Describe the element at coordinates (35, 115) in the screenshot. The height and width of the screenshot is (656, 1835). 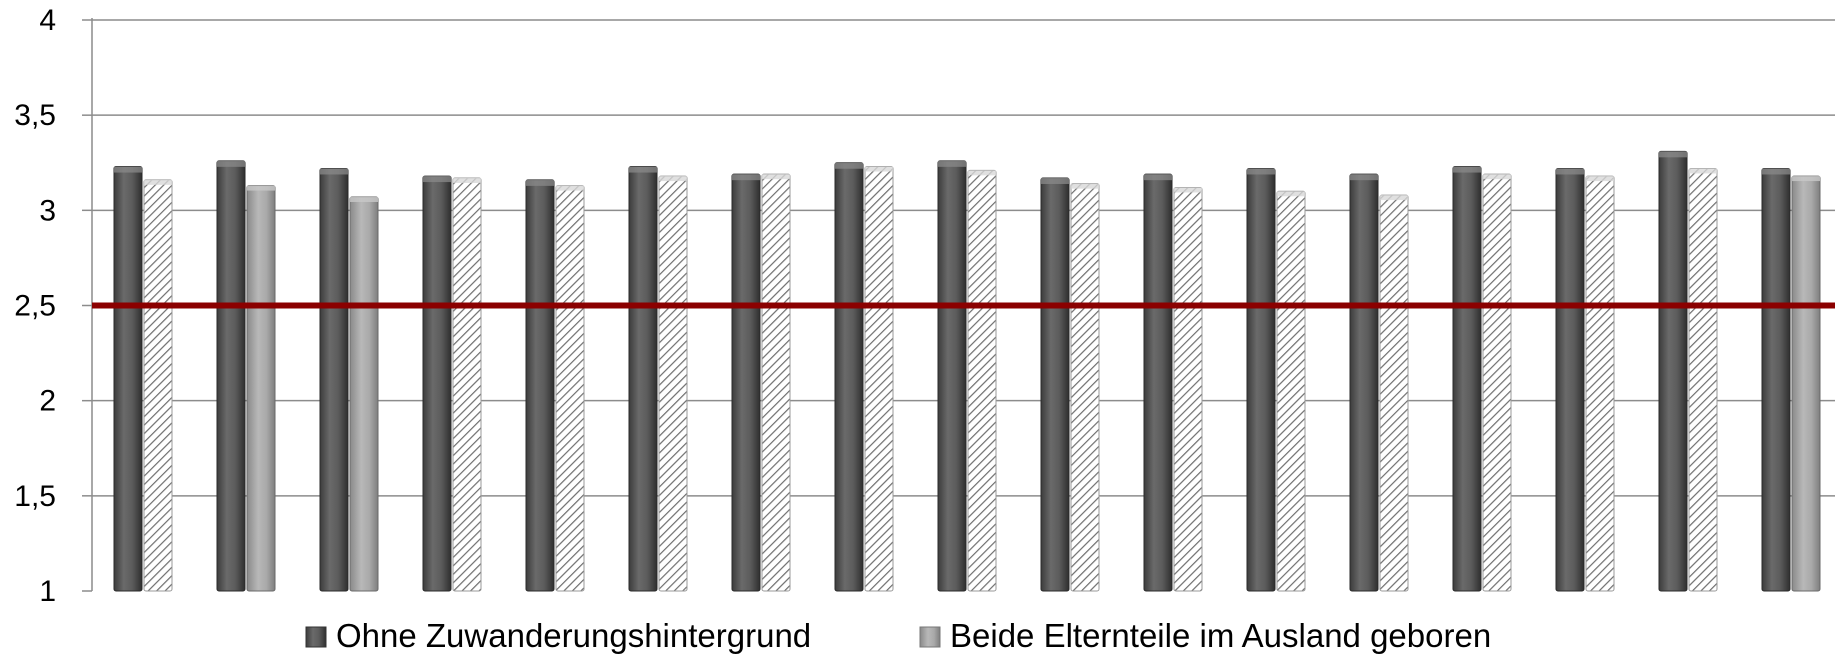
I see `y-tick-label: 3,5` at that location.